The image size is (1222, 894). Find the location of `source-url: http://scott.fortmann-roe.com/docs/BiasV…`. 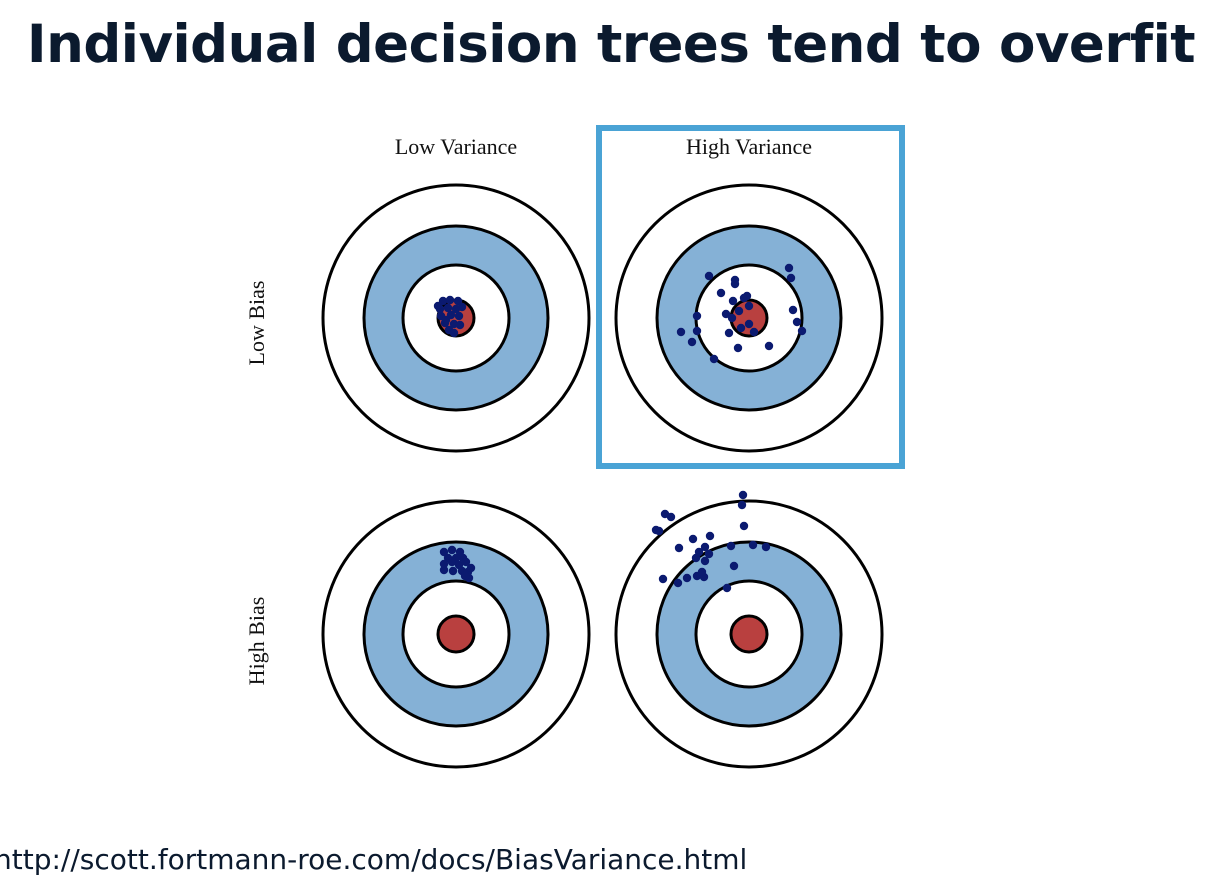

source-url: http://scott.fortmann-roe.com/docs/BiasV… is located at coordinates (374, 859).